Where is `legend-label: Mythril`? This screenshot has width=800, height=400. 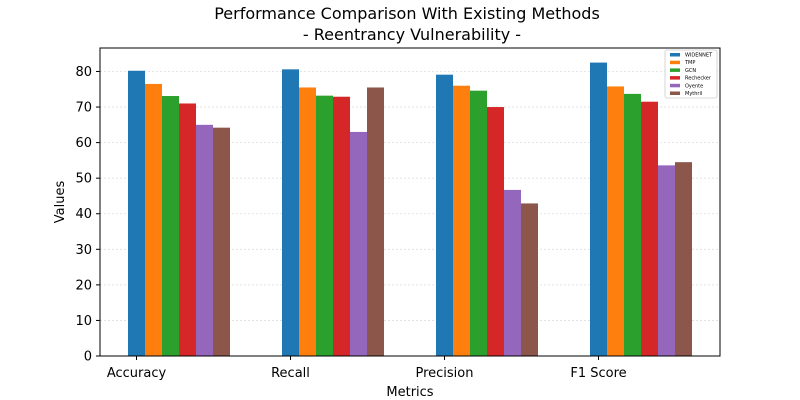 legend-label: Mythril is located at coordinates (693, 94).